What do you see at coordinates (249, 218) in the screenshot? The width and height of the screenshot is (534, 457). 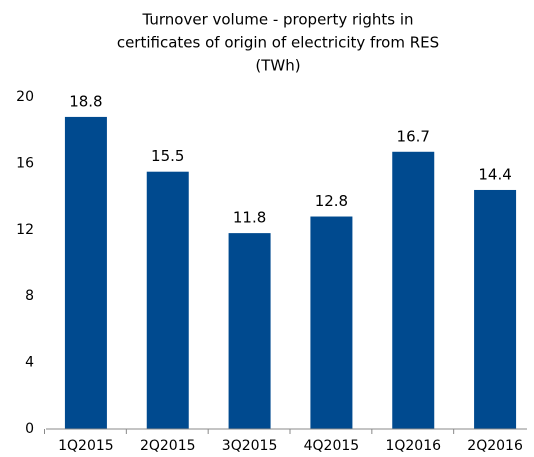 I see `data-label: 11.8` at bounding box center [249, 218].